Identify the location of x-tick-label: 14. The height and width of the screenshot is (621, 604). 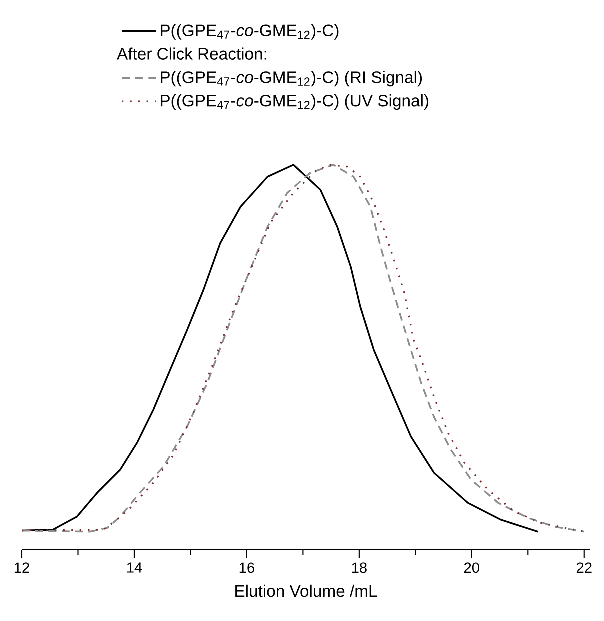
(134, 567).